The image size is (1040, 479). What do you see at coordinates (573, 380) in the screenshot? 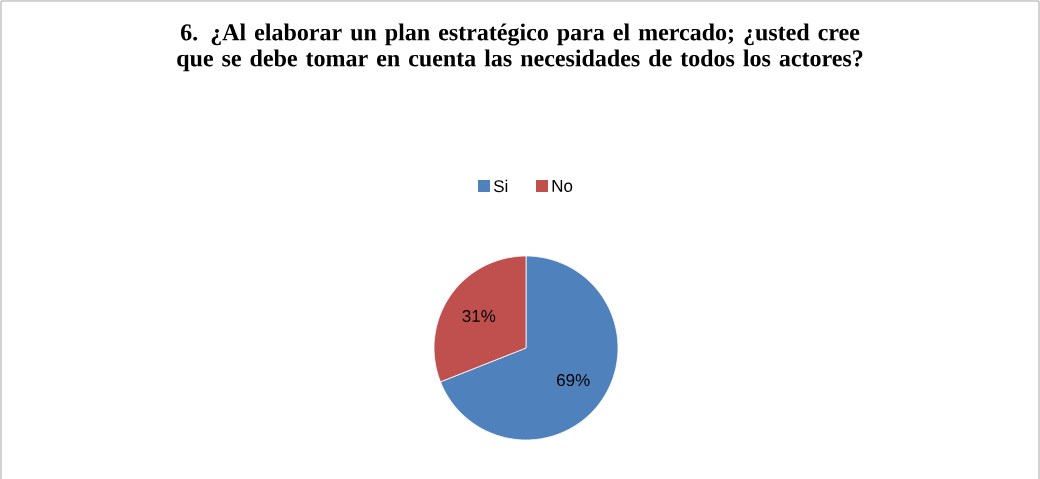
I see `data-label: 69%` at bounding box center [573, 380].